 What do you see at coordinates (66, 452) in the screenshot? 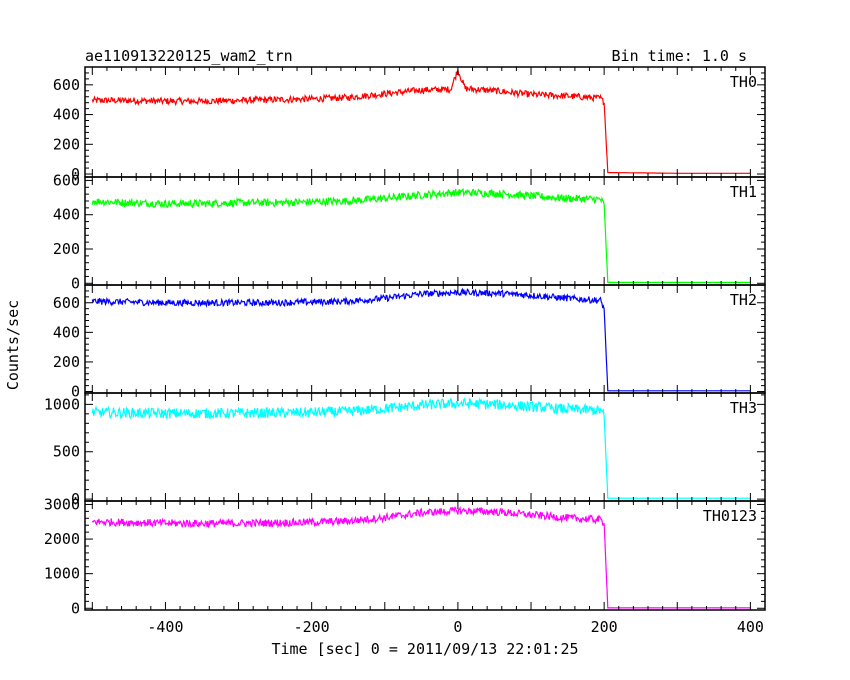
I see `y-tick-label: 500` at bounding box center [66, 452].